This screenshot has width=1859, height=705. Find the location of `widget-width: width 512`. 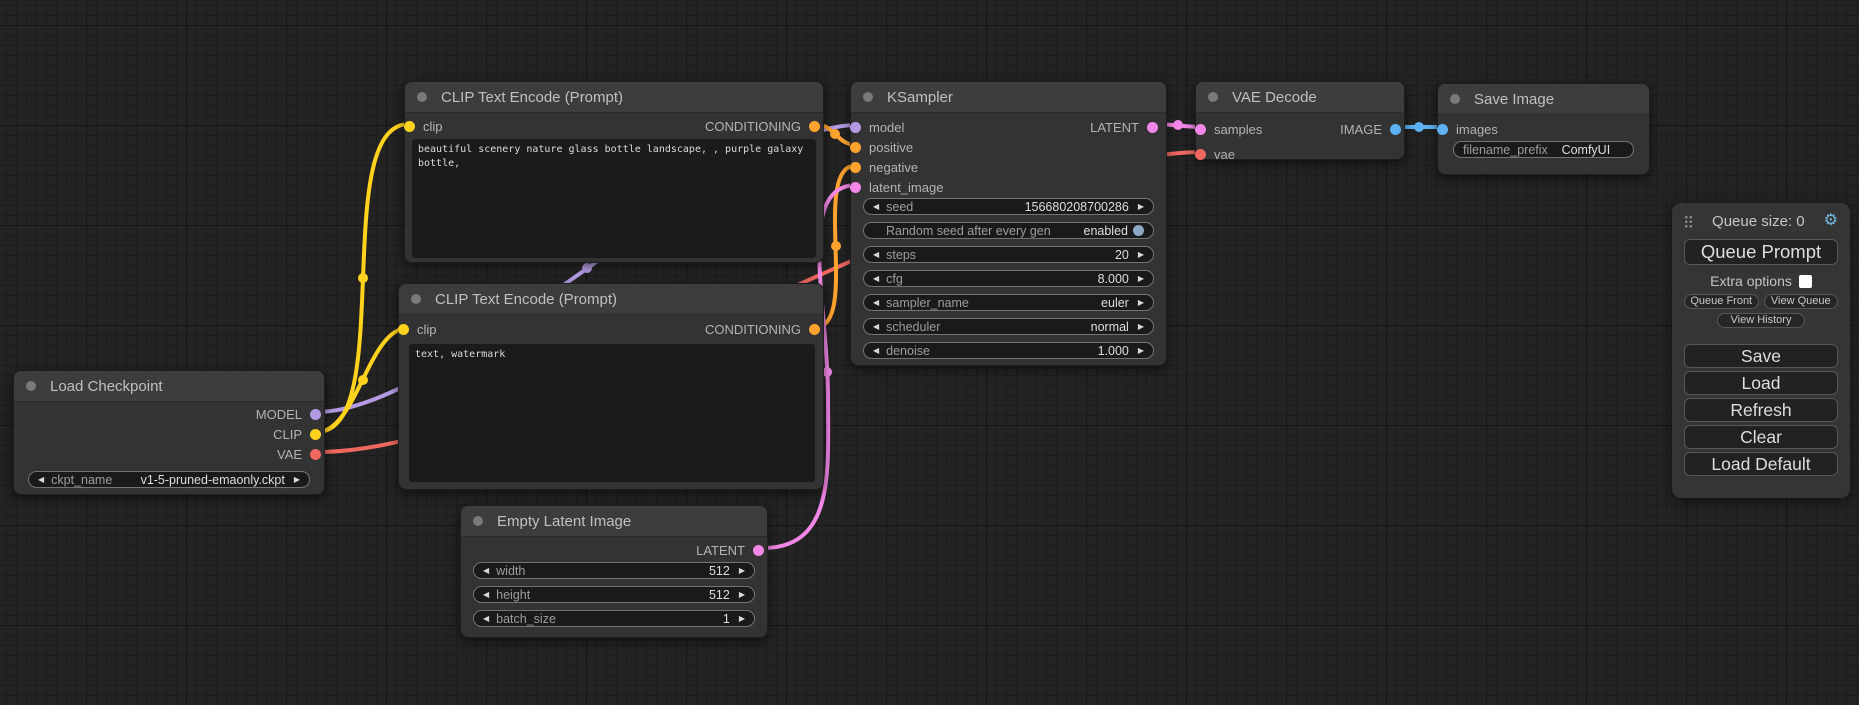

widget-width: width 512 is located at coordinates (614, 570).